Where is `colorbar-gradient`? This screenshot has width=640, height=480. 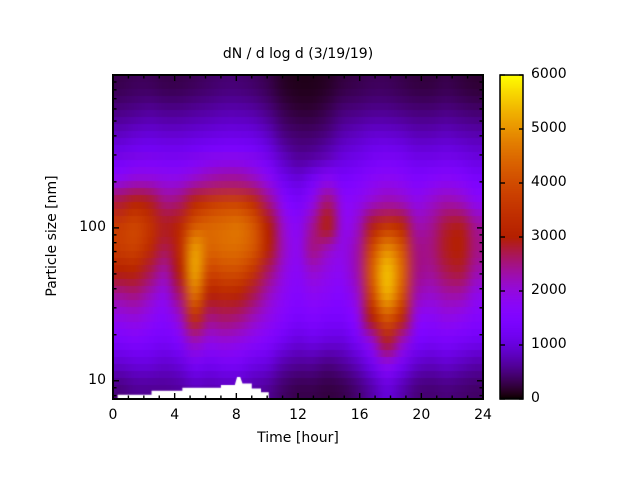
colorbar-gradient is located at coordinates (511, 237).